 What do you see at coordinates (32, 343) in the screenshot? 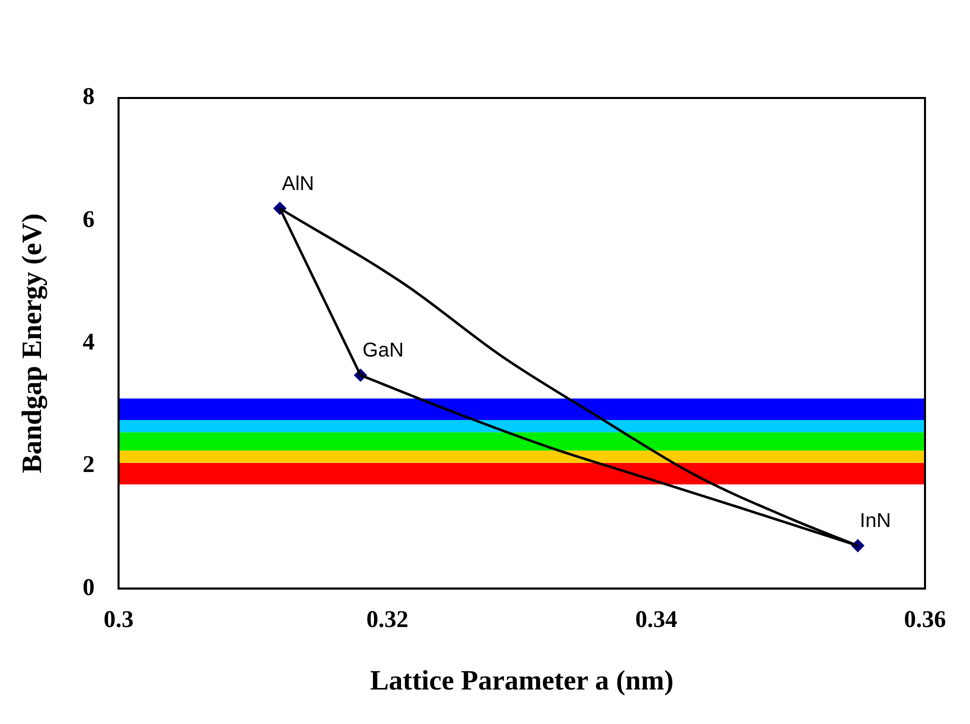
I see `y-axis-title: Bandgap Energy (eV)` at bounding box center [32, 343].